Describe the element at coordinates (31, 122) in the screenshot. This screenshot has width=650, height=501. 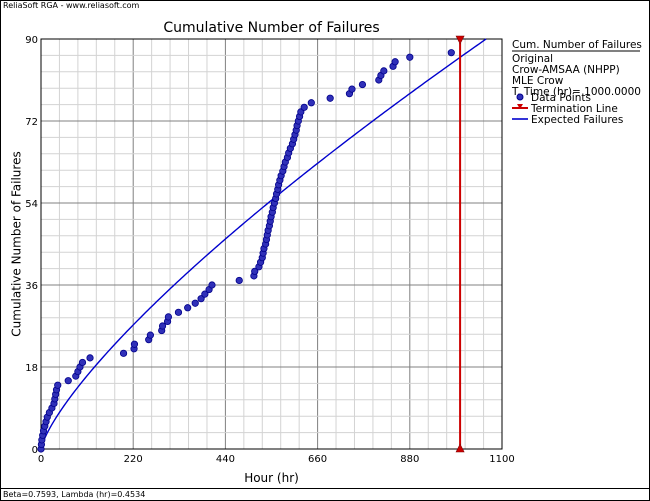
I see `y-tick-label: 72` at that location.